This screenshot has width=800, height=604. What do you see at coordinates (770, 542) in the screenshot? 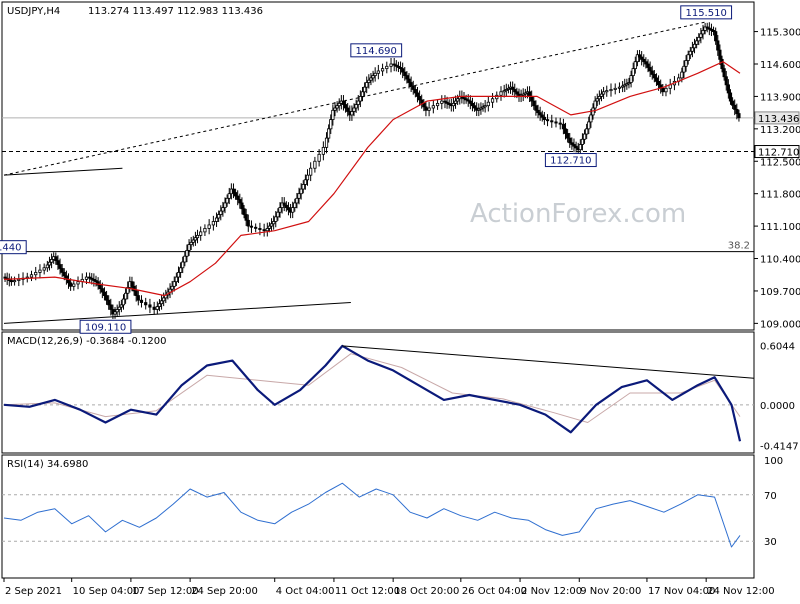
I see `rsi-axis-label: 30` at bounding box center [770, 542].